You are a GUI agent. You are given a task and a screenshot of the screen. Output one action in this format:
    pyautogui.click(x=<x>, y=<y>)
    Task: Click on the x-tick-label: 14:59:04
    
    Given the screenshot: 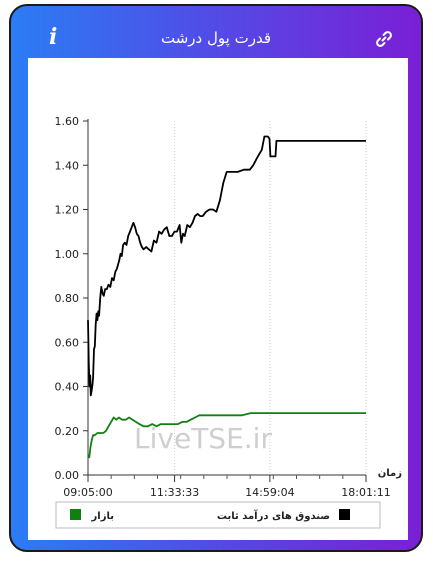 What is the action you would take?
    pyautogui.click(x=269, y=492)
    